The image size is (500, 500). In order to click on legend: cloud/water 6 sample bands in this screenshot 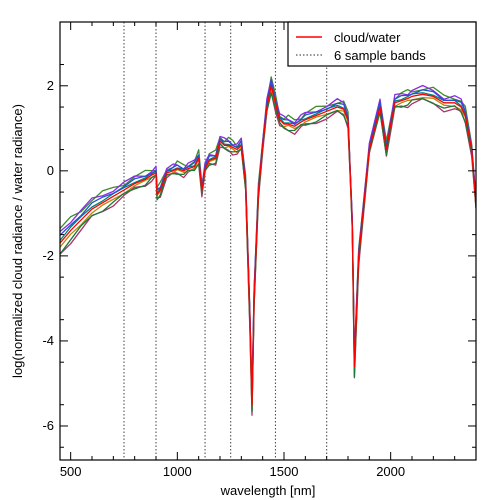, I will do `click(382, 44)`.